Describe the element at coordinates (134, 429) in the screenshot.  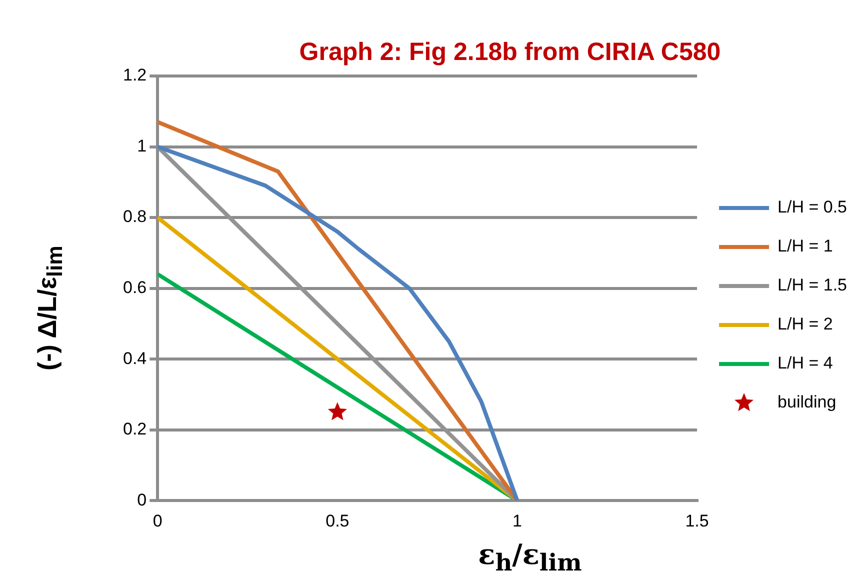
I see `y-tick-label: 0.2` at that location.